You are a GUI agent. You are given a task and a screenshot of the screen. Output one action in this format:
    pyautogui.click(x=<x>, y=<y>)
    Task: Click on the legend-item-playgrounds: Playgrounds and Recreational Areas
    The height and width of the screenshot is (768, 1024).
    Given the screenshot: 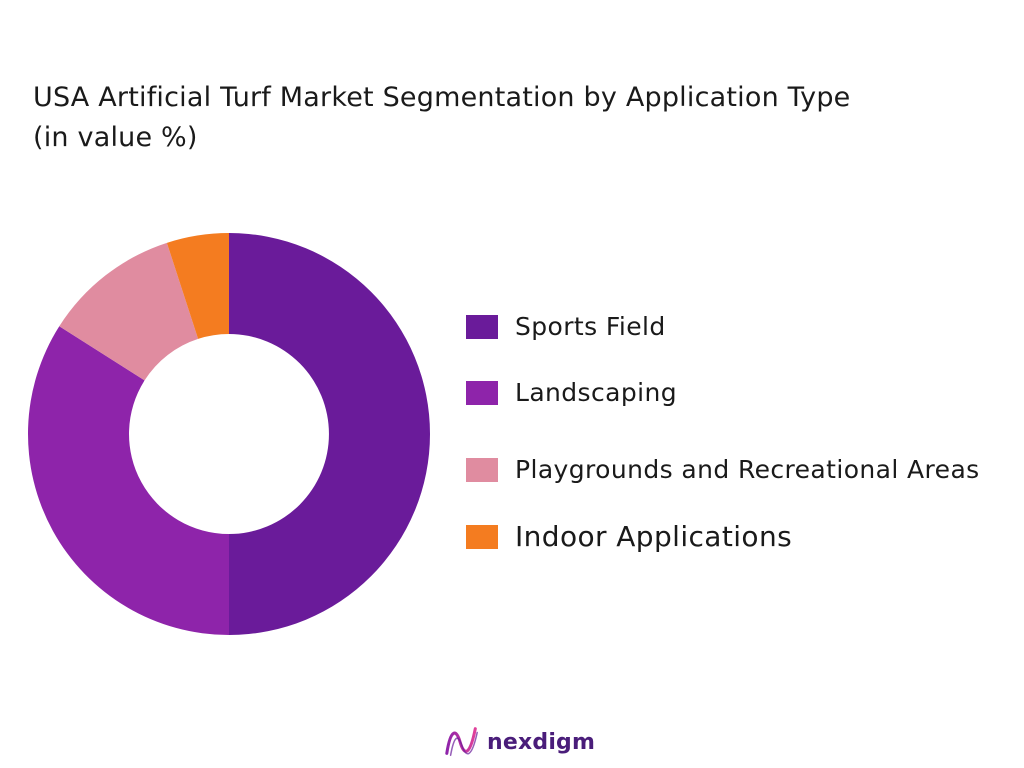 What is the action you would take?
    pyautogui.click(x=745, y=470)
    